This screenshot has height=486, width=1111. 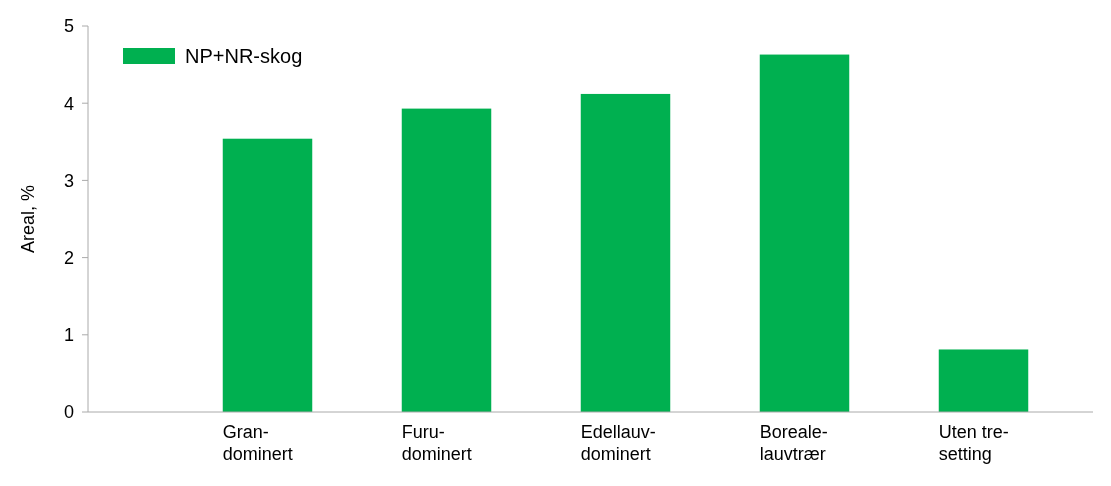 I want to click on y-tick-label: 5, so click(x=68, y=26).